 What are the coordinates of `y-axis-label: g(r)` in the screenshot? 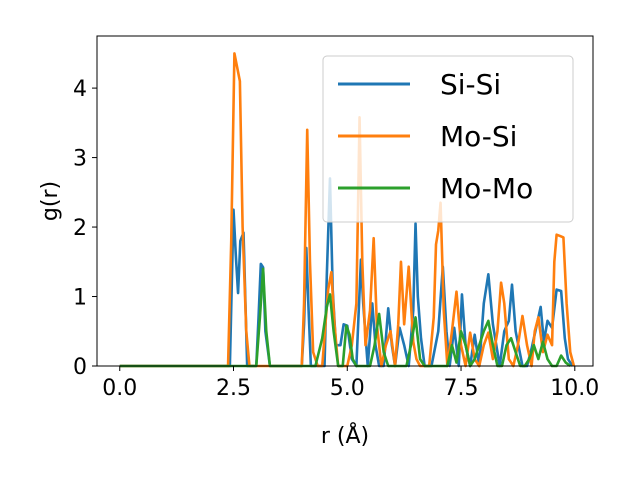 It's located at (50, 201).